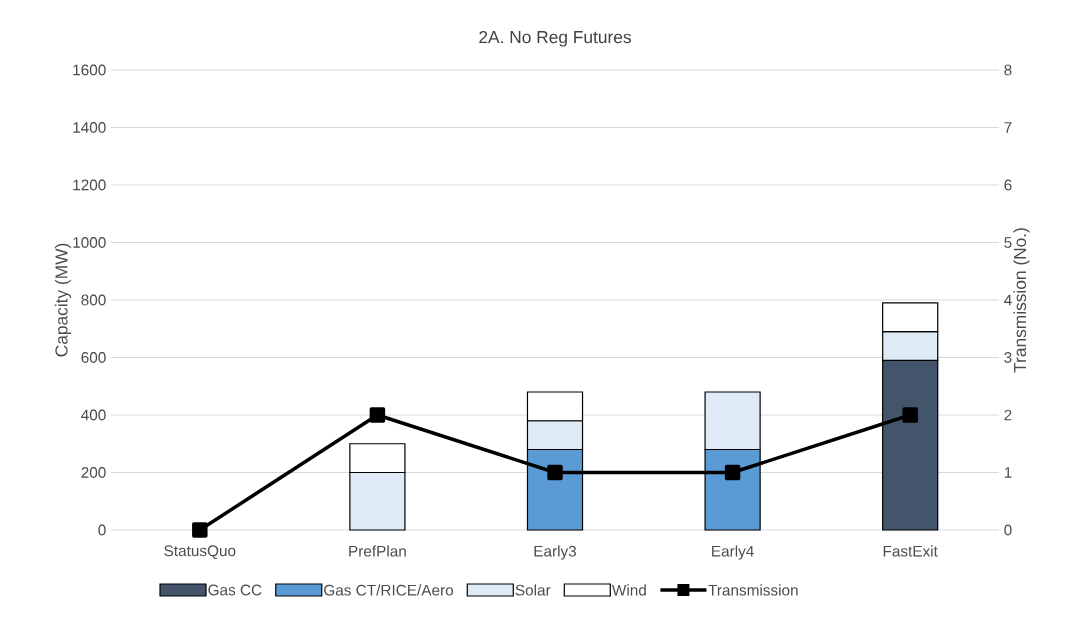  I want to click on legend-label: Gas CC, so click(235, 590).